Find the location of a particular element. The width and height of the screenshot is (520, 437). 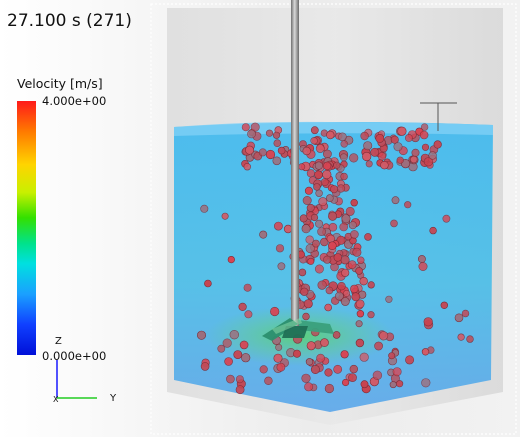

time-label: 27.100 s (271) is located at coordinates (69, 21).